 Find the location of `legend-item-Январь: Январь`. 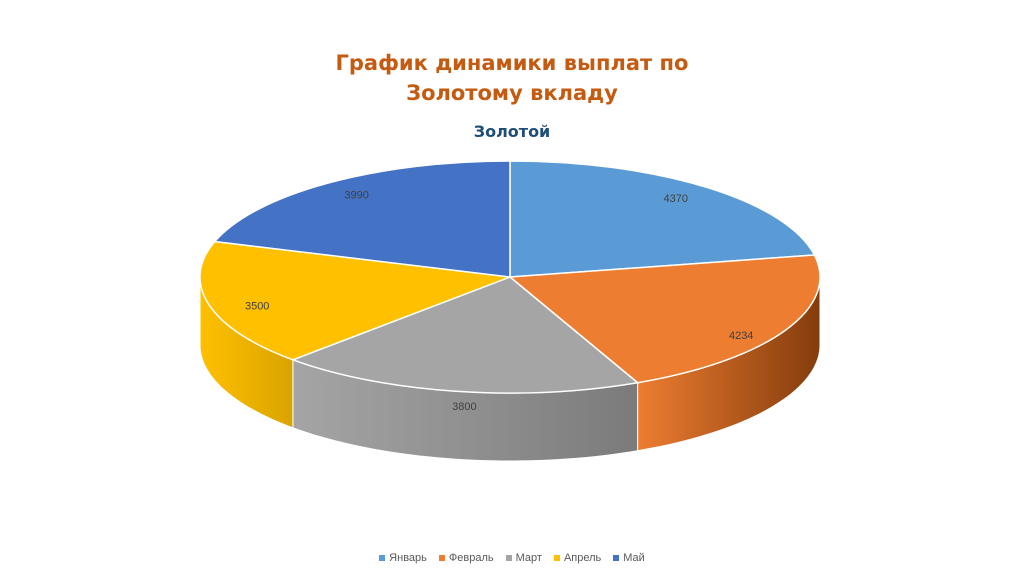

legend-item-Январь: Январь is located at coordinates (403, 558).